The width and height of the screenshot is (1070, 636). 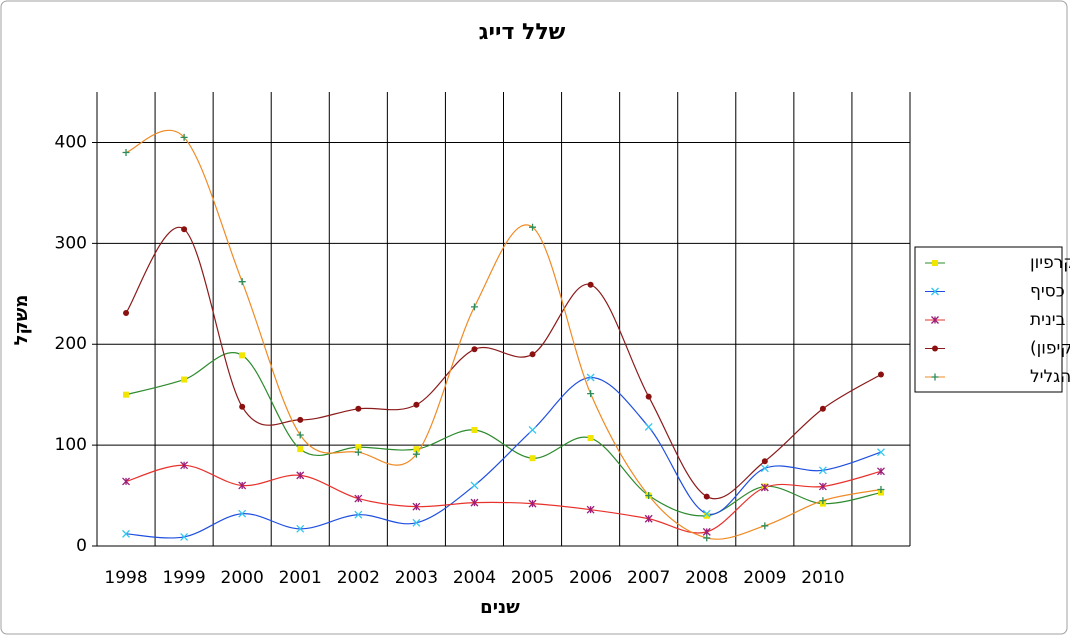 I want to click on legend-label: בינית, so click(x=1048, y=320).